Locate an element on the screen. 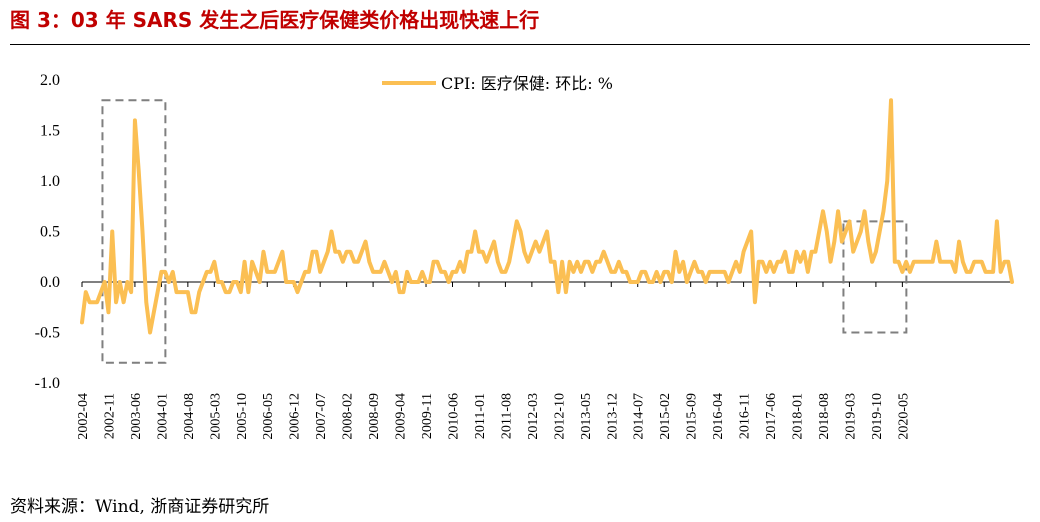 The image size is (1040, 522). x-tick-label: 2008-09 is located at coordinates (374, 416).